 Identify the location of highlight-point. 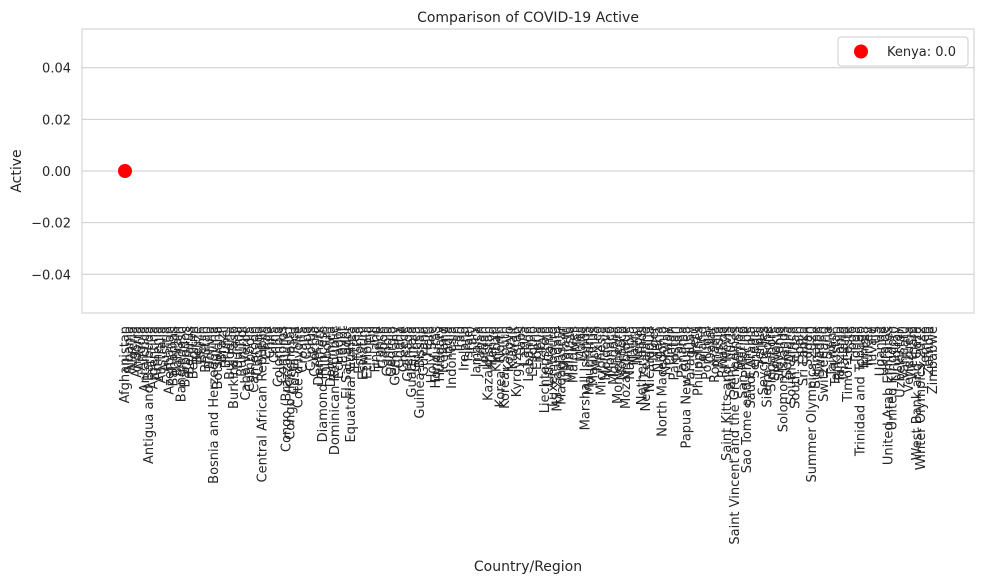
(125, 171).